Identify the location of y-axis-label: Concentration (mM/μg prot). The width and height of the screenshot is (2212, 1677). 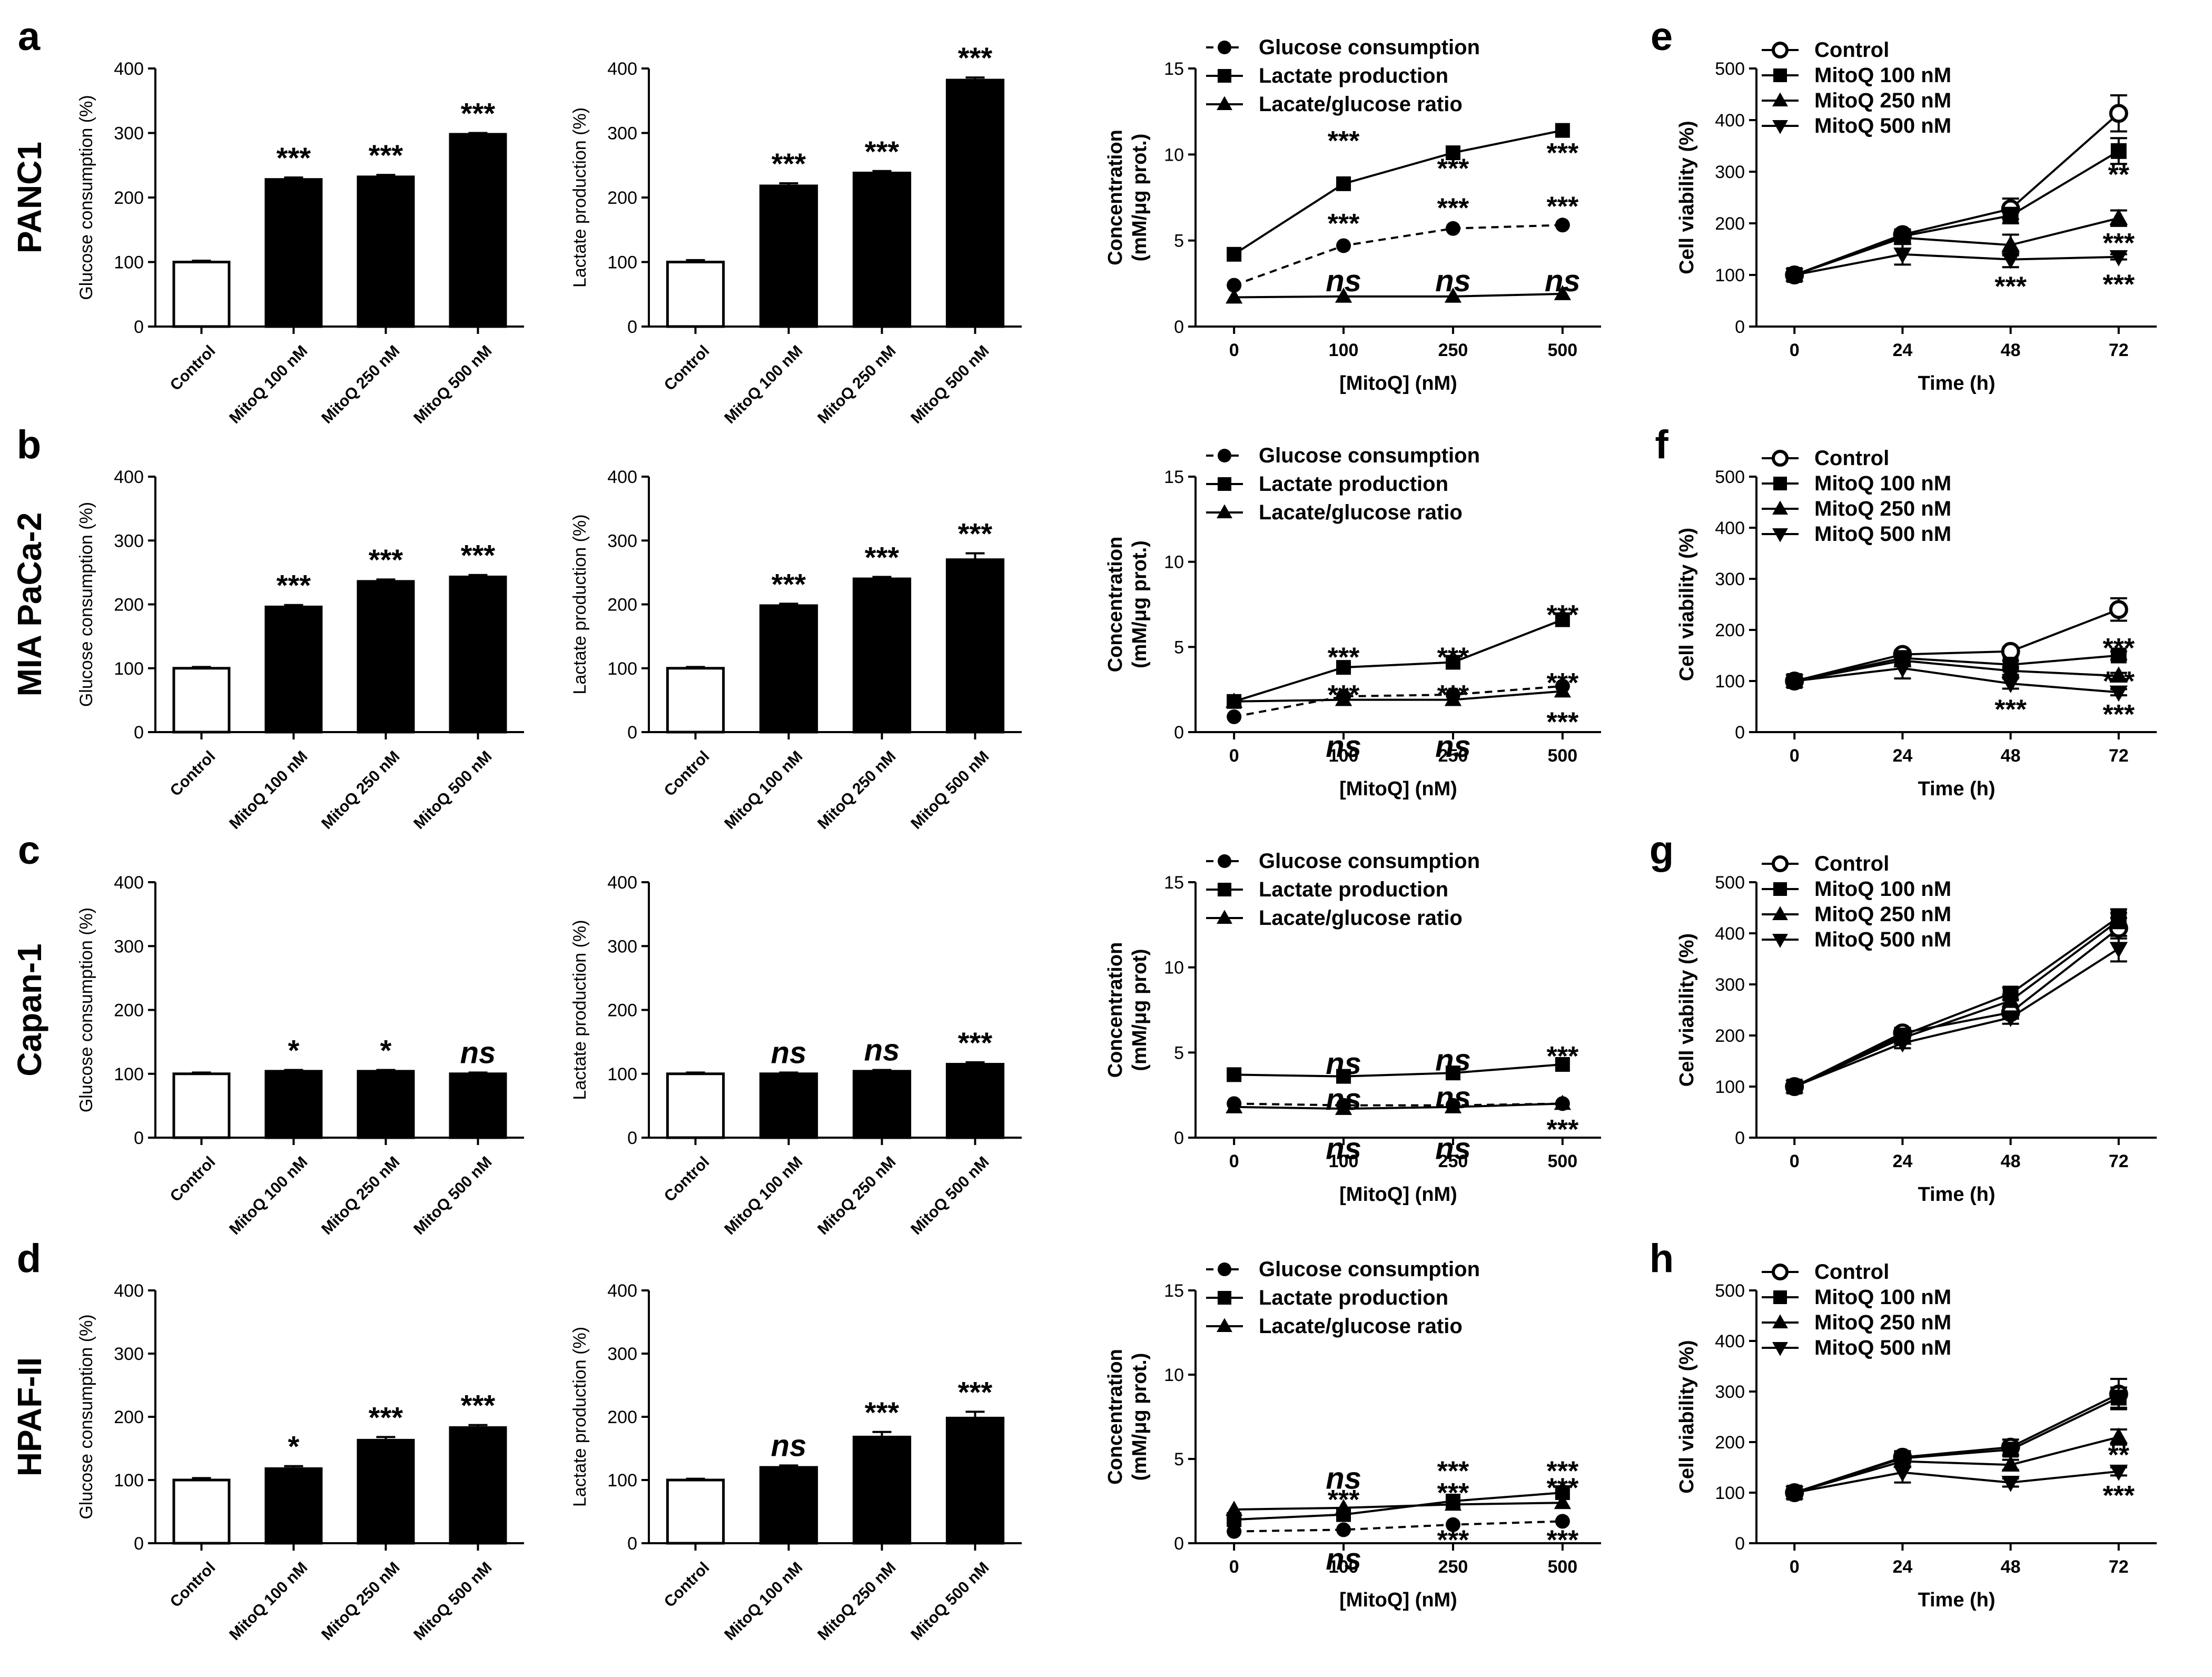
(1127, 1010).